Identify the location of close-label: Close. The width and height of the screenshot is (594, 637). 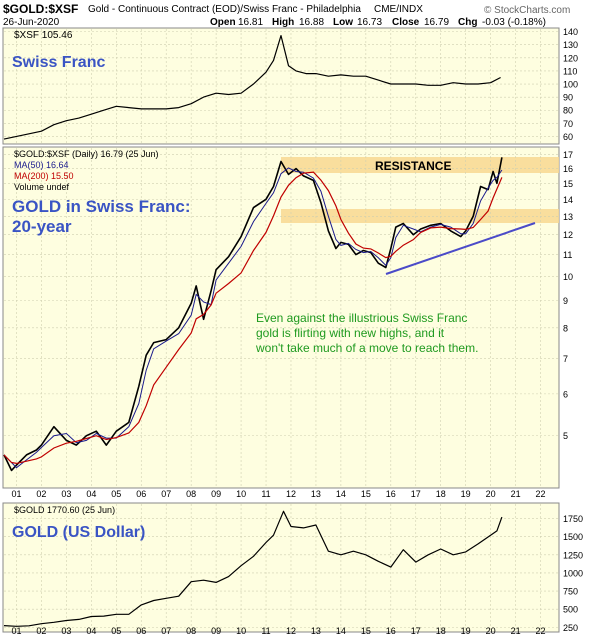
(406, 22).